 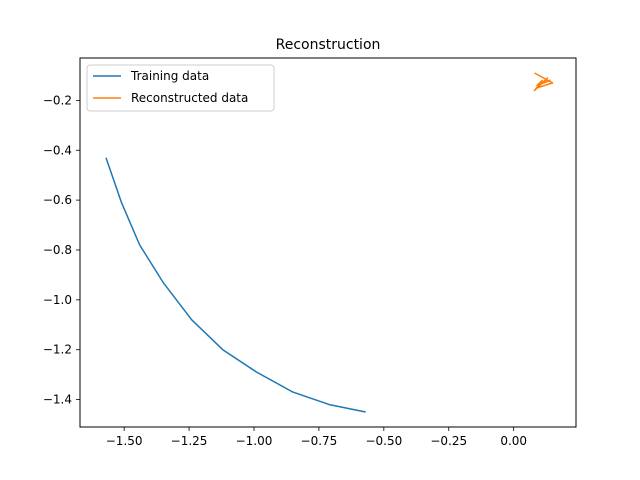 I want to click on x-tick-label: −0.75, so click(x=319, y=441).